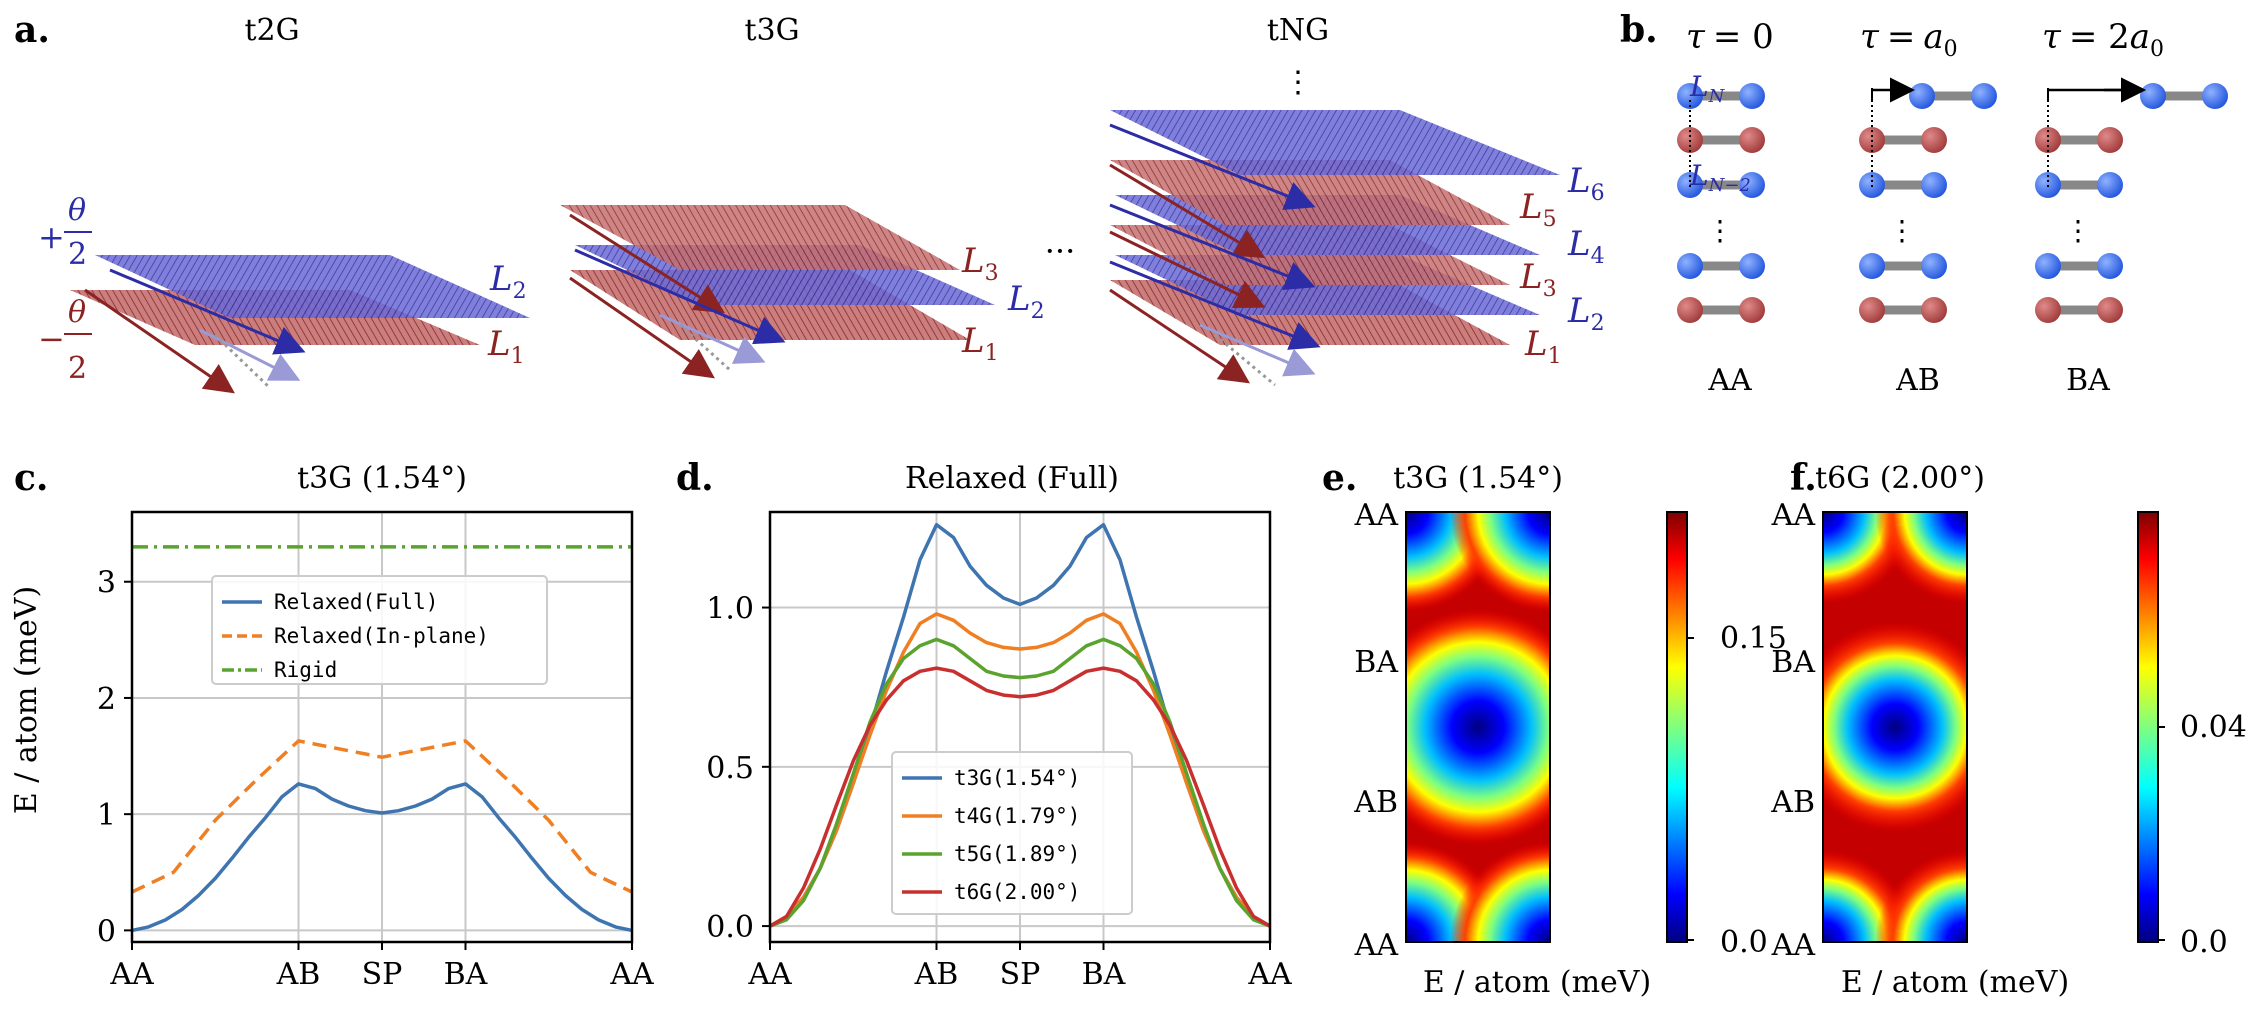 The width and height of the screenshot is (2262, 1019). I want to click on panel-f-cbar-tick-004: 0.04, so click(2213, 727).